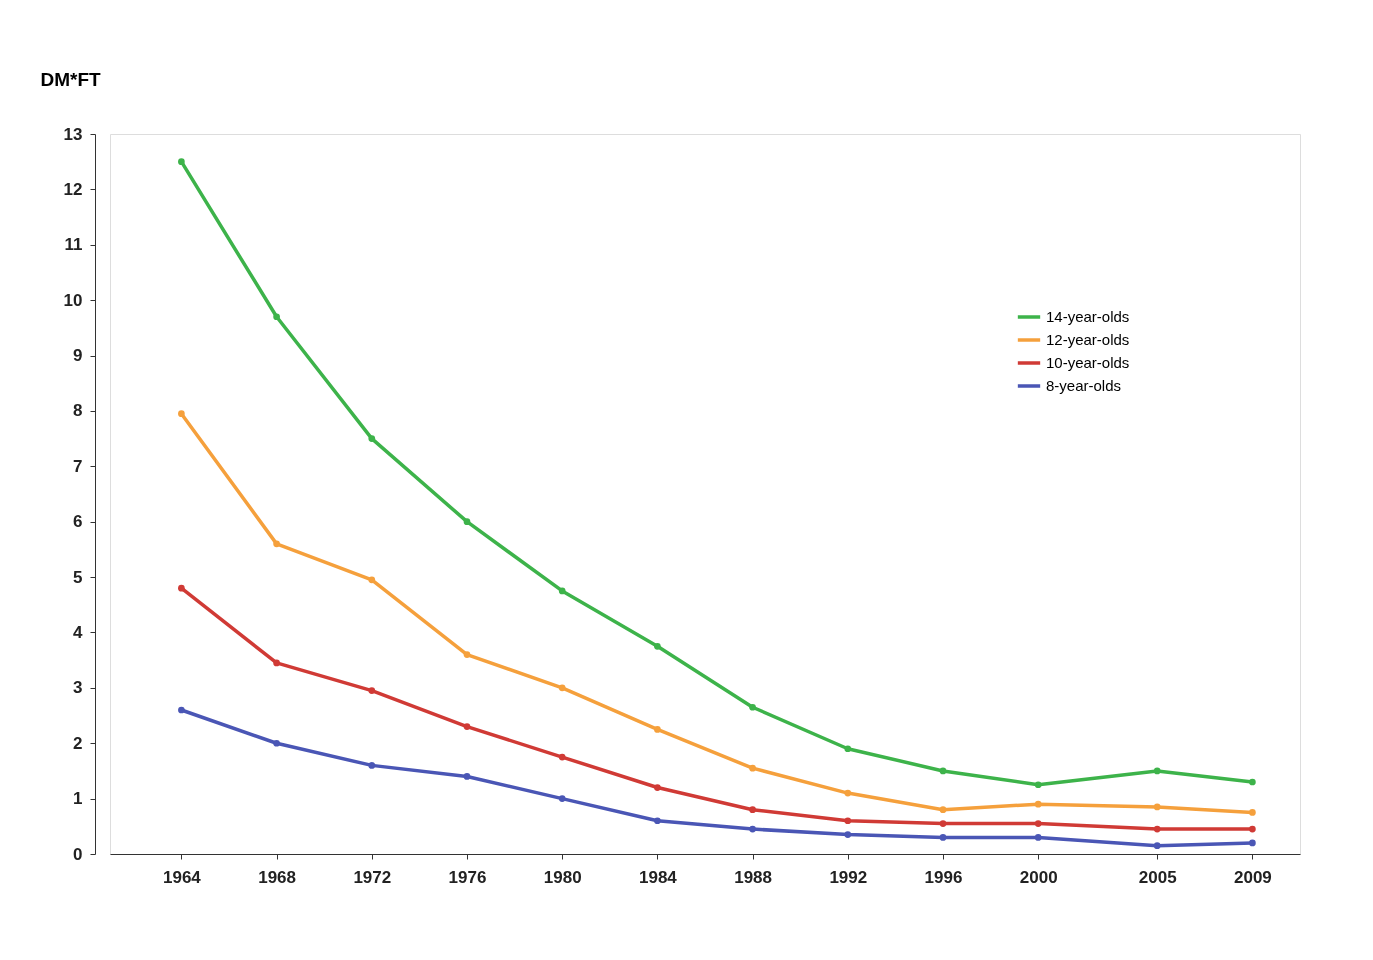  Describe the element at coordinates (1038, 877) in the screenshot. I see `x-tick-label: 2000` at that location.